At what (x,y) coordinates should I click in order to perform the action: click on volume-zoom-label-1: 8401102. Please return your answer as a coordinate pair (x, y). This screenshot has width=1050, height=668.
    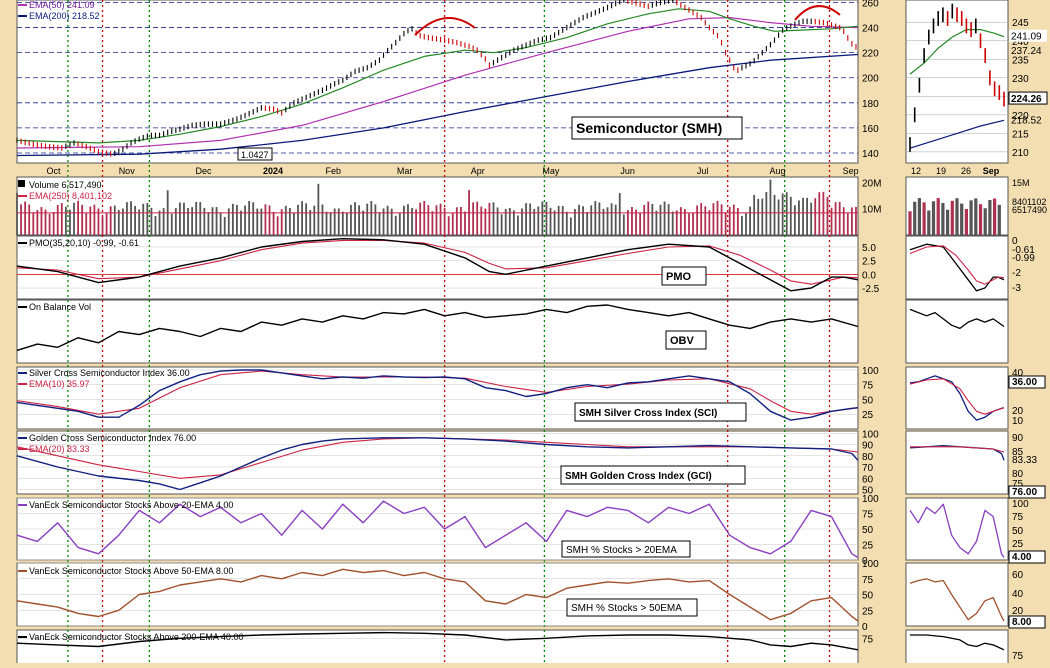
    Looking at the image, I should click on (1029, 202).